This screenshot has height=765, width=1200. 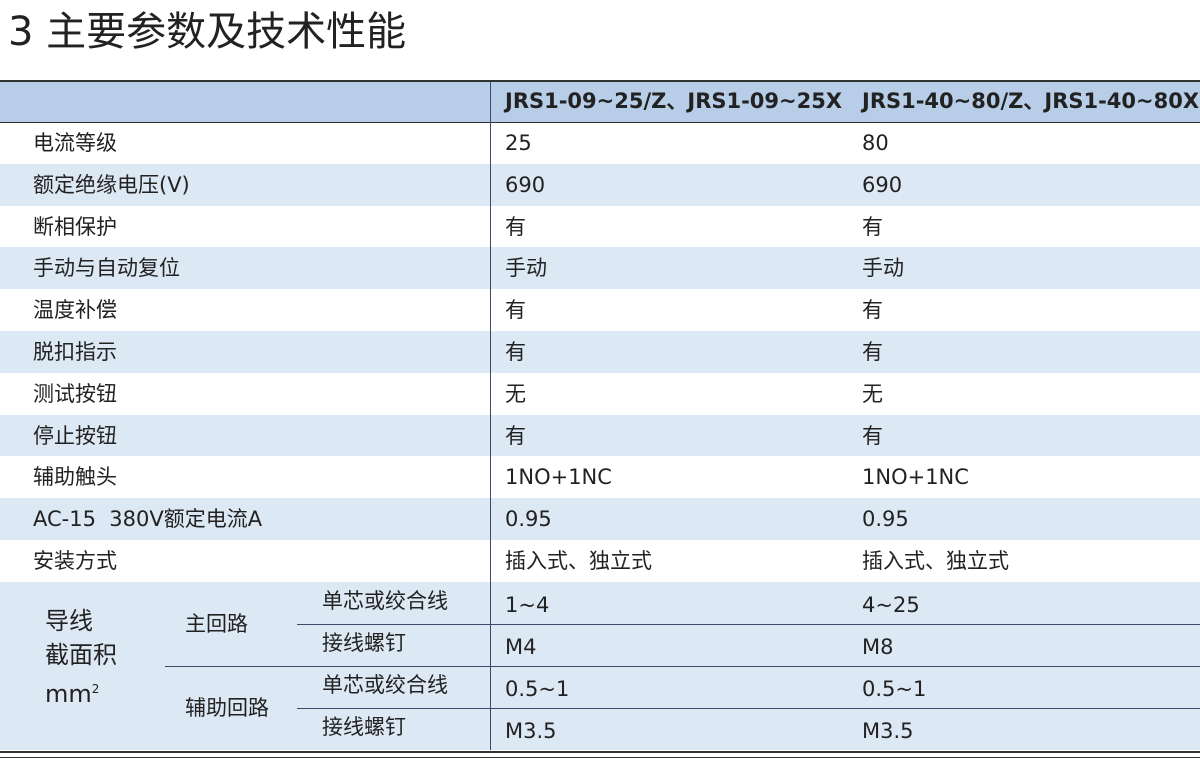 I want to click on header-cell: JRS1-40~80/Z、JRS1-40~80X, so click(x=1031, y=101).